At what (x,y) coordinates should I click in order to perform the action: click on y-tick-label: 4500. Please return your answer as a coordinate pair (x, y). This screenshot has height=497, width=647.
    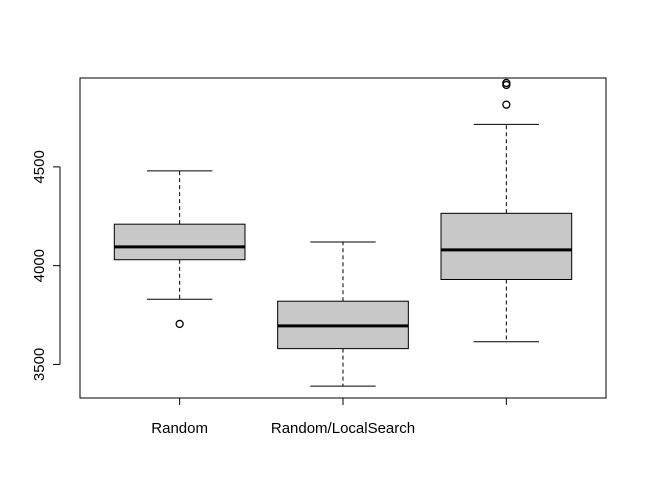
    Looking at the image, I should click on (39, 166).